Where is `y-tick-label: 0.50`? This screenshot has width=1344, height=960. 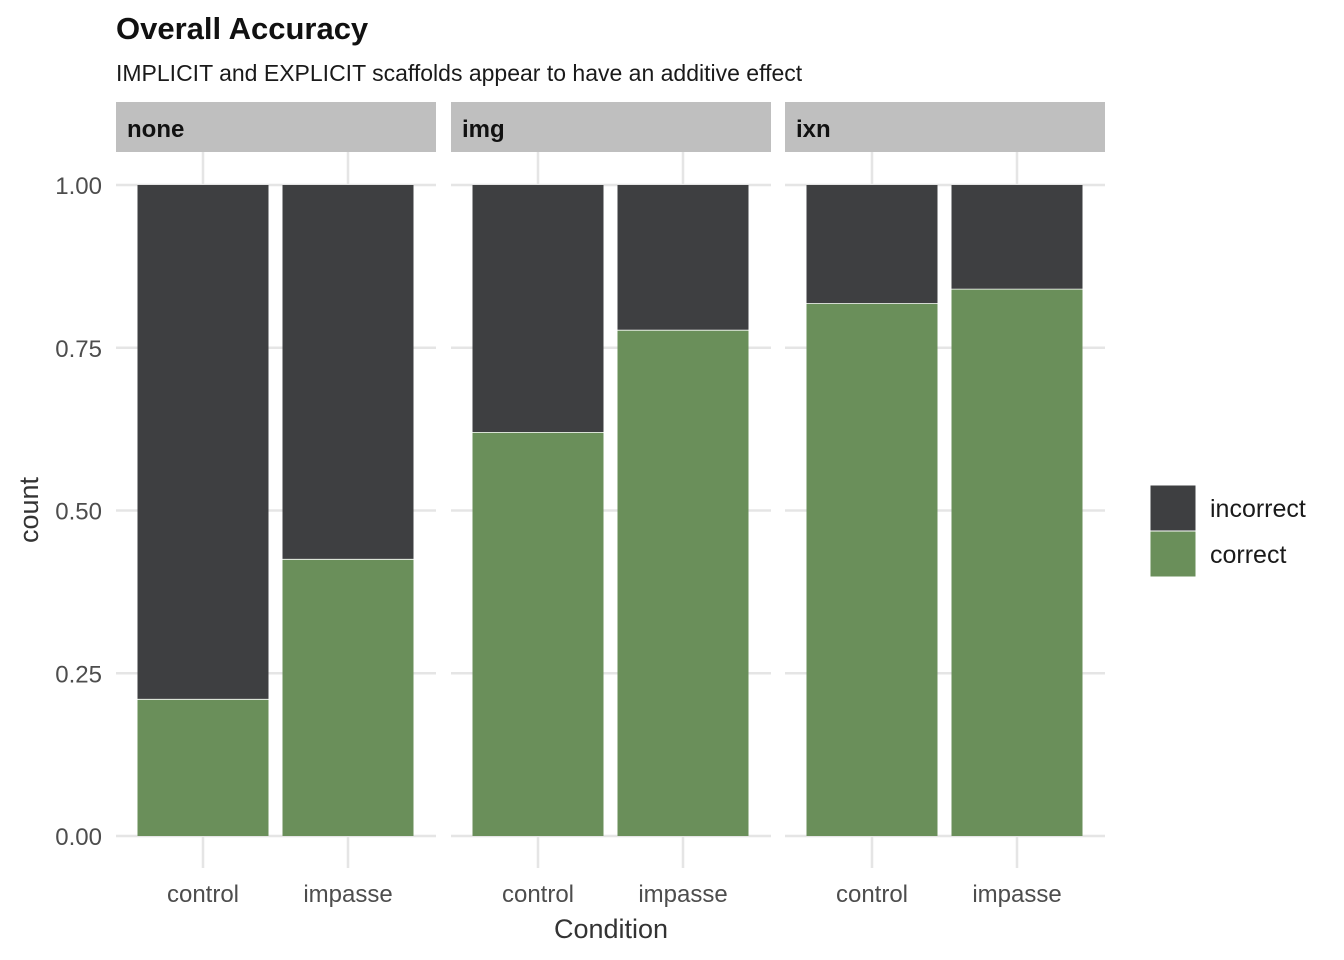 y-tick-label: 0.50 is located at coordinates (78, 512).